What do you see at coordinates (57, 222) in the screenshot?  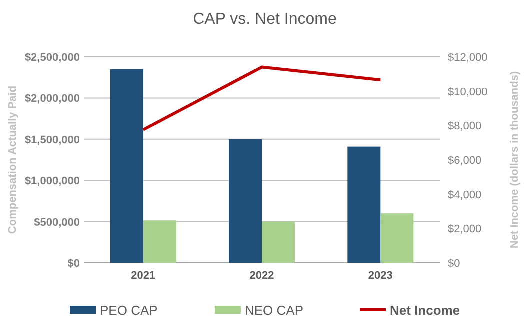 I see `y-tick-label: $500,000` at bounding box center [57, 222].